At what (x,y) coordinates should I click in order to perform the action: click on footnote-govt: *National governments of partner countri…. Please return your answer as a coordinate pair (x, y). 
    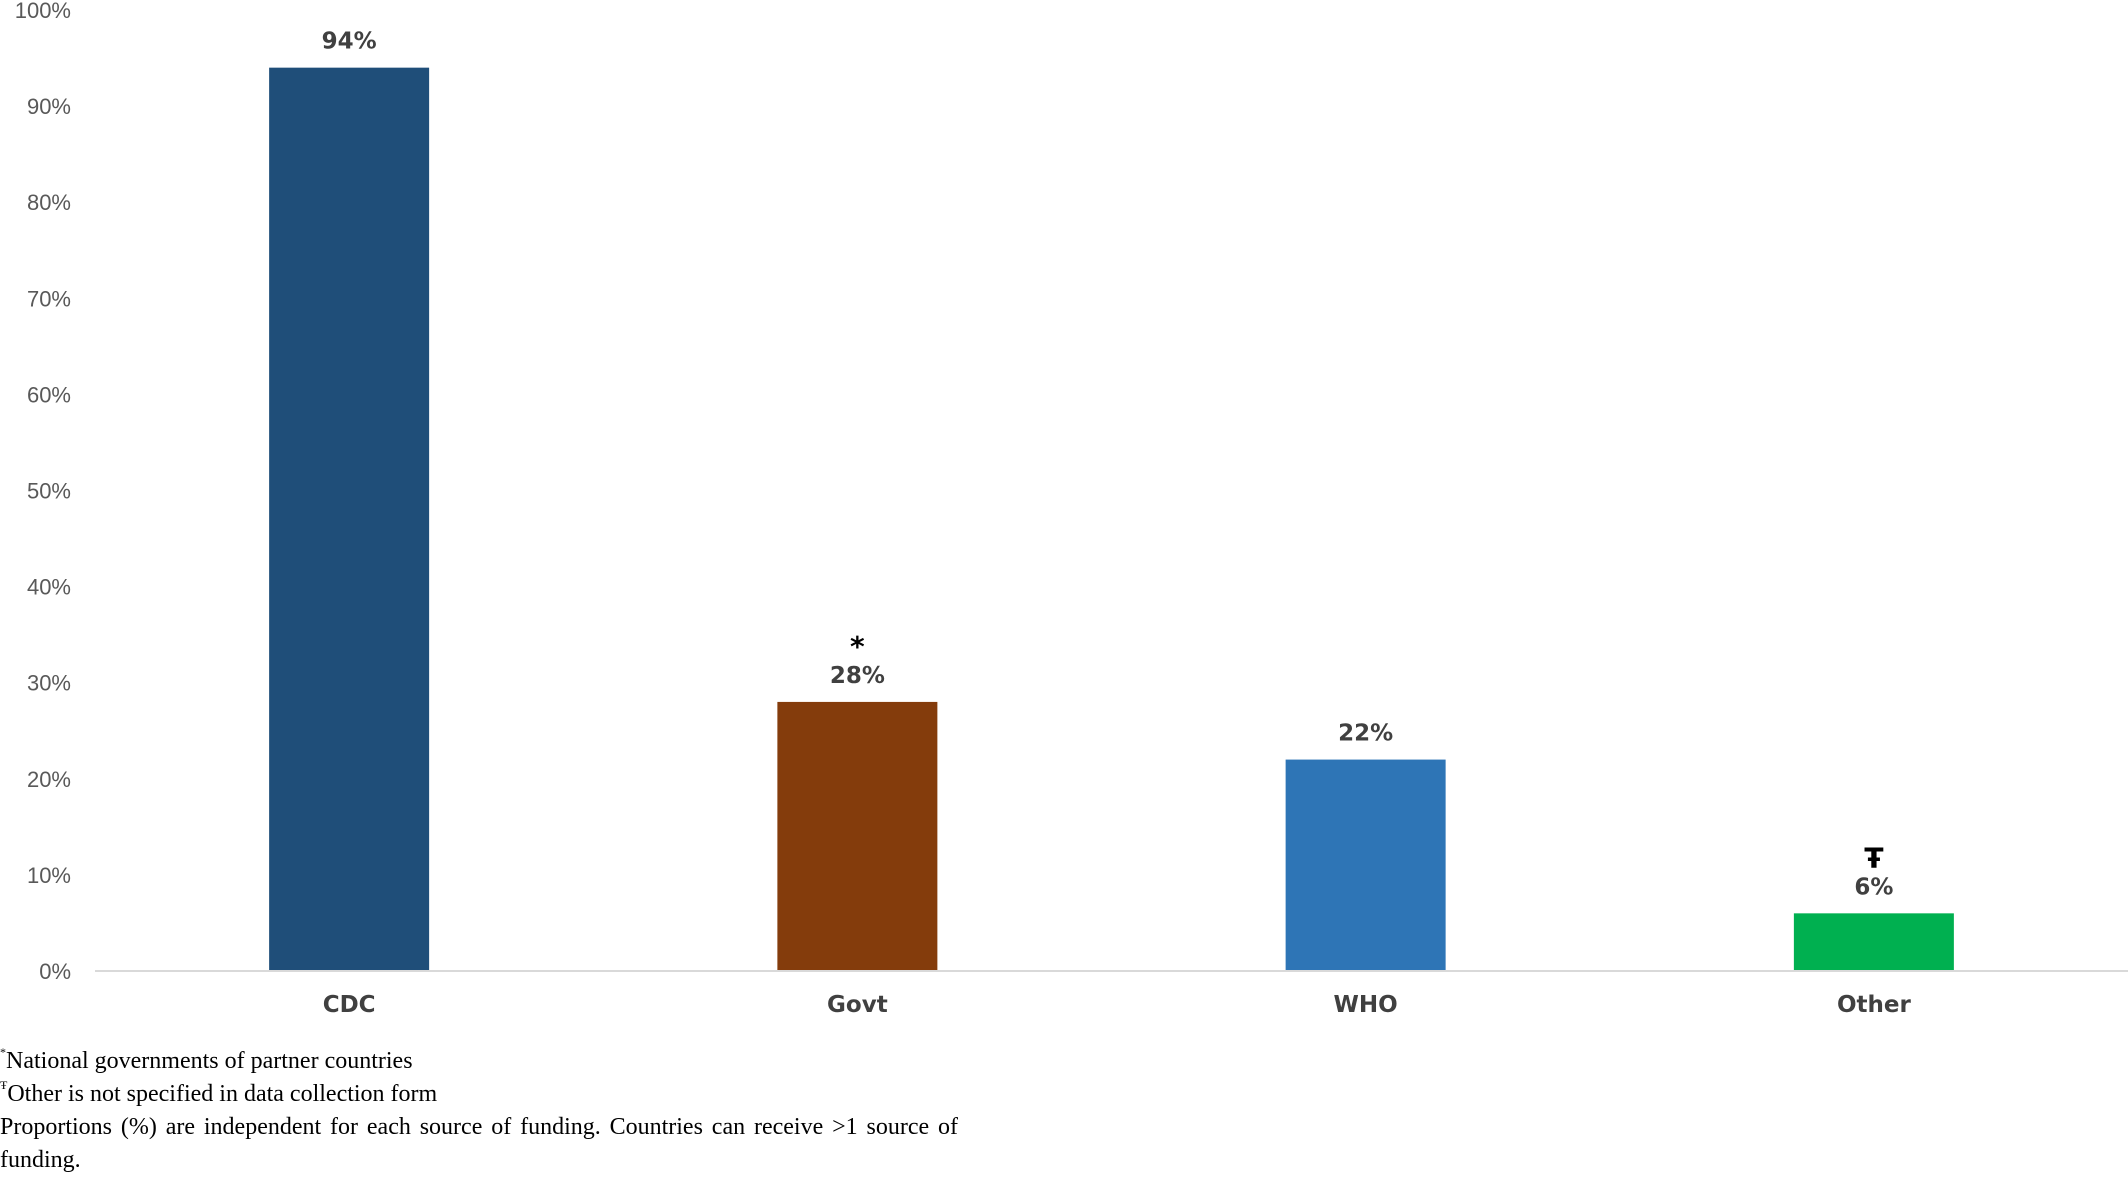
    Looking at the image, I should click on (479, 1061).